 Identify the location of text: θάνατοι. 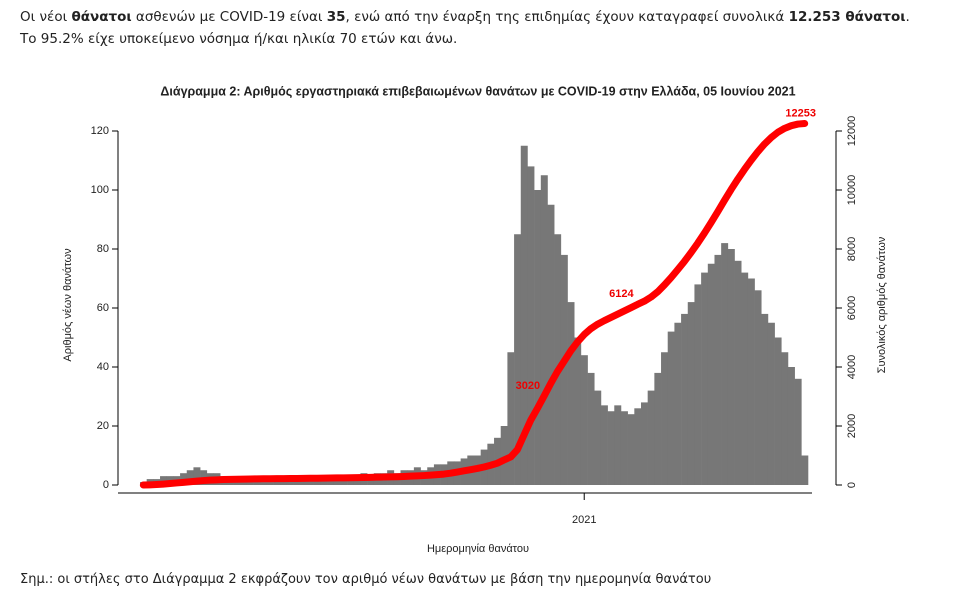
(101, 17).